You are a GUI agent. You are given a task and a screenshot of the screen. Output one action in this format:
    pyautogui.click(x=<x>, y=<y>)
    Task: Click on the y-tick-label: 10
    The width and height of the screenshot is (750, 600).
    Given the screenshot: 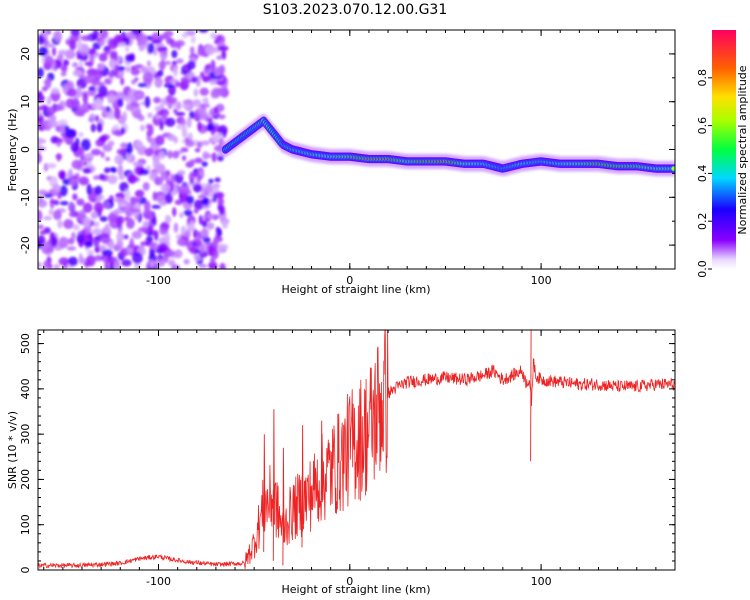 What is the action you would take?
    pyautogui.click(x=25, y=102)
    